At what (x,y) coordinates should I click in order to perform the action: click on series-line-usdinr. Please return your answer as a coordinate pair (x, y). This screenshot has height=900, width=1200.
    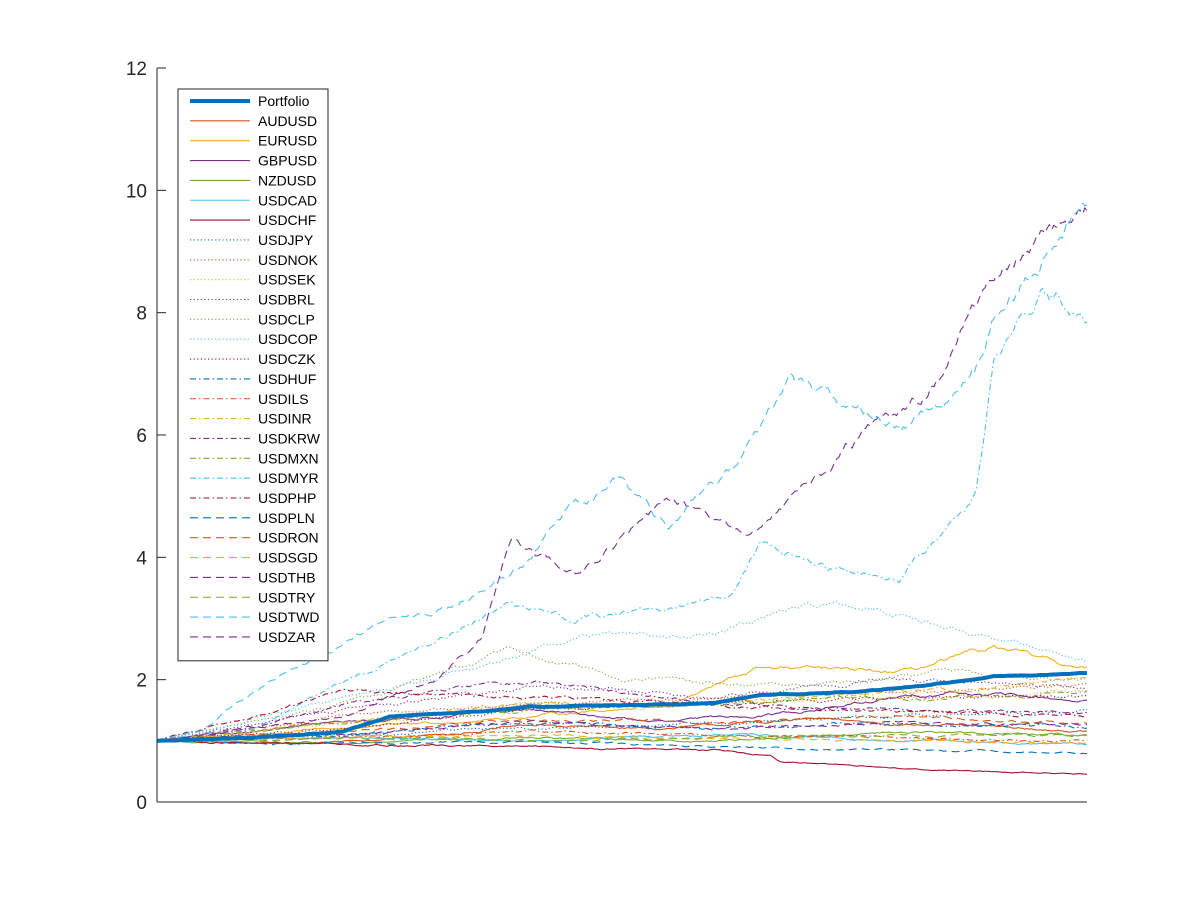
    Looking at the image, I should click on (622, 709).